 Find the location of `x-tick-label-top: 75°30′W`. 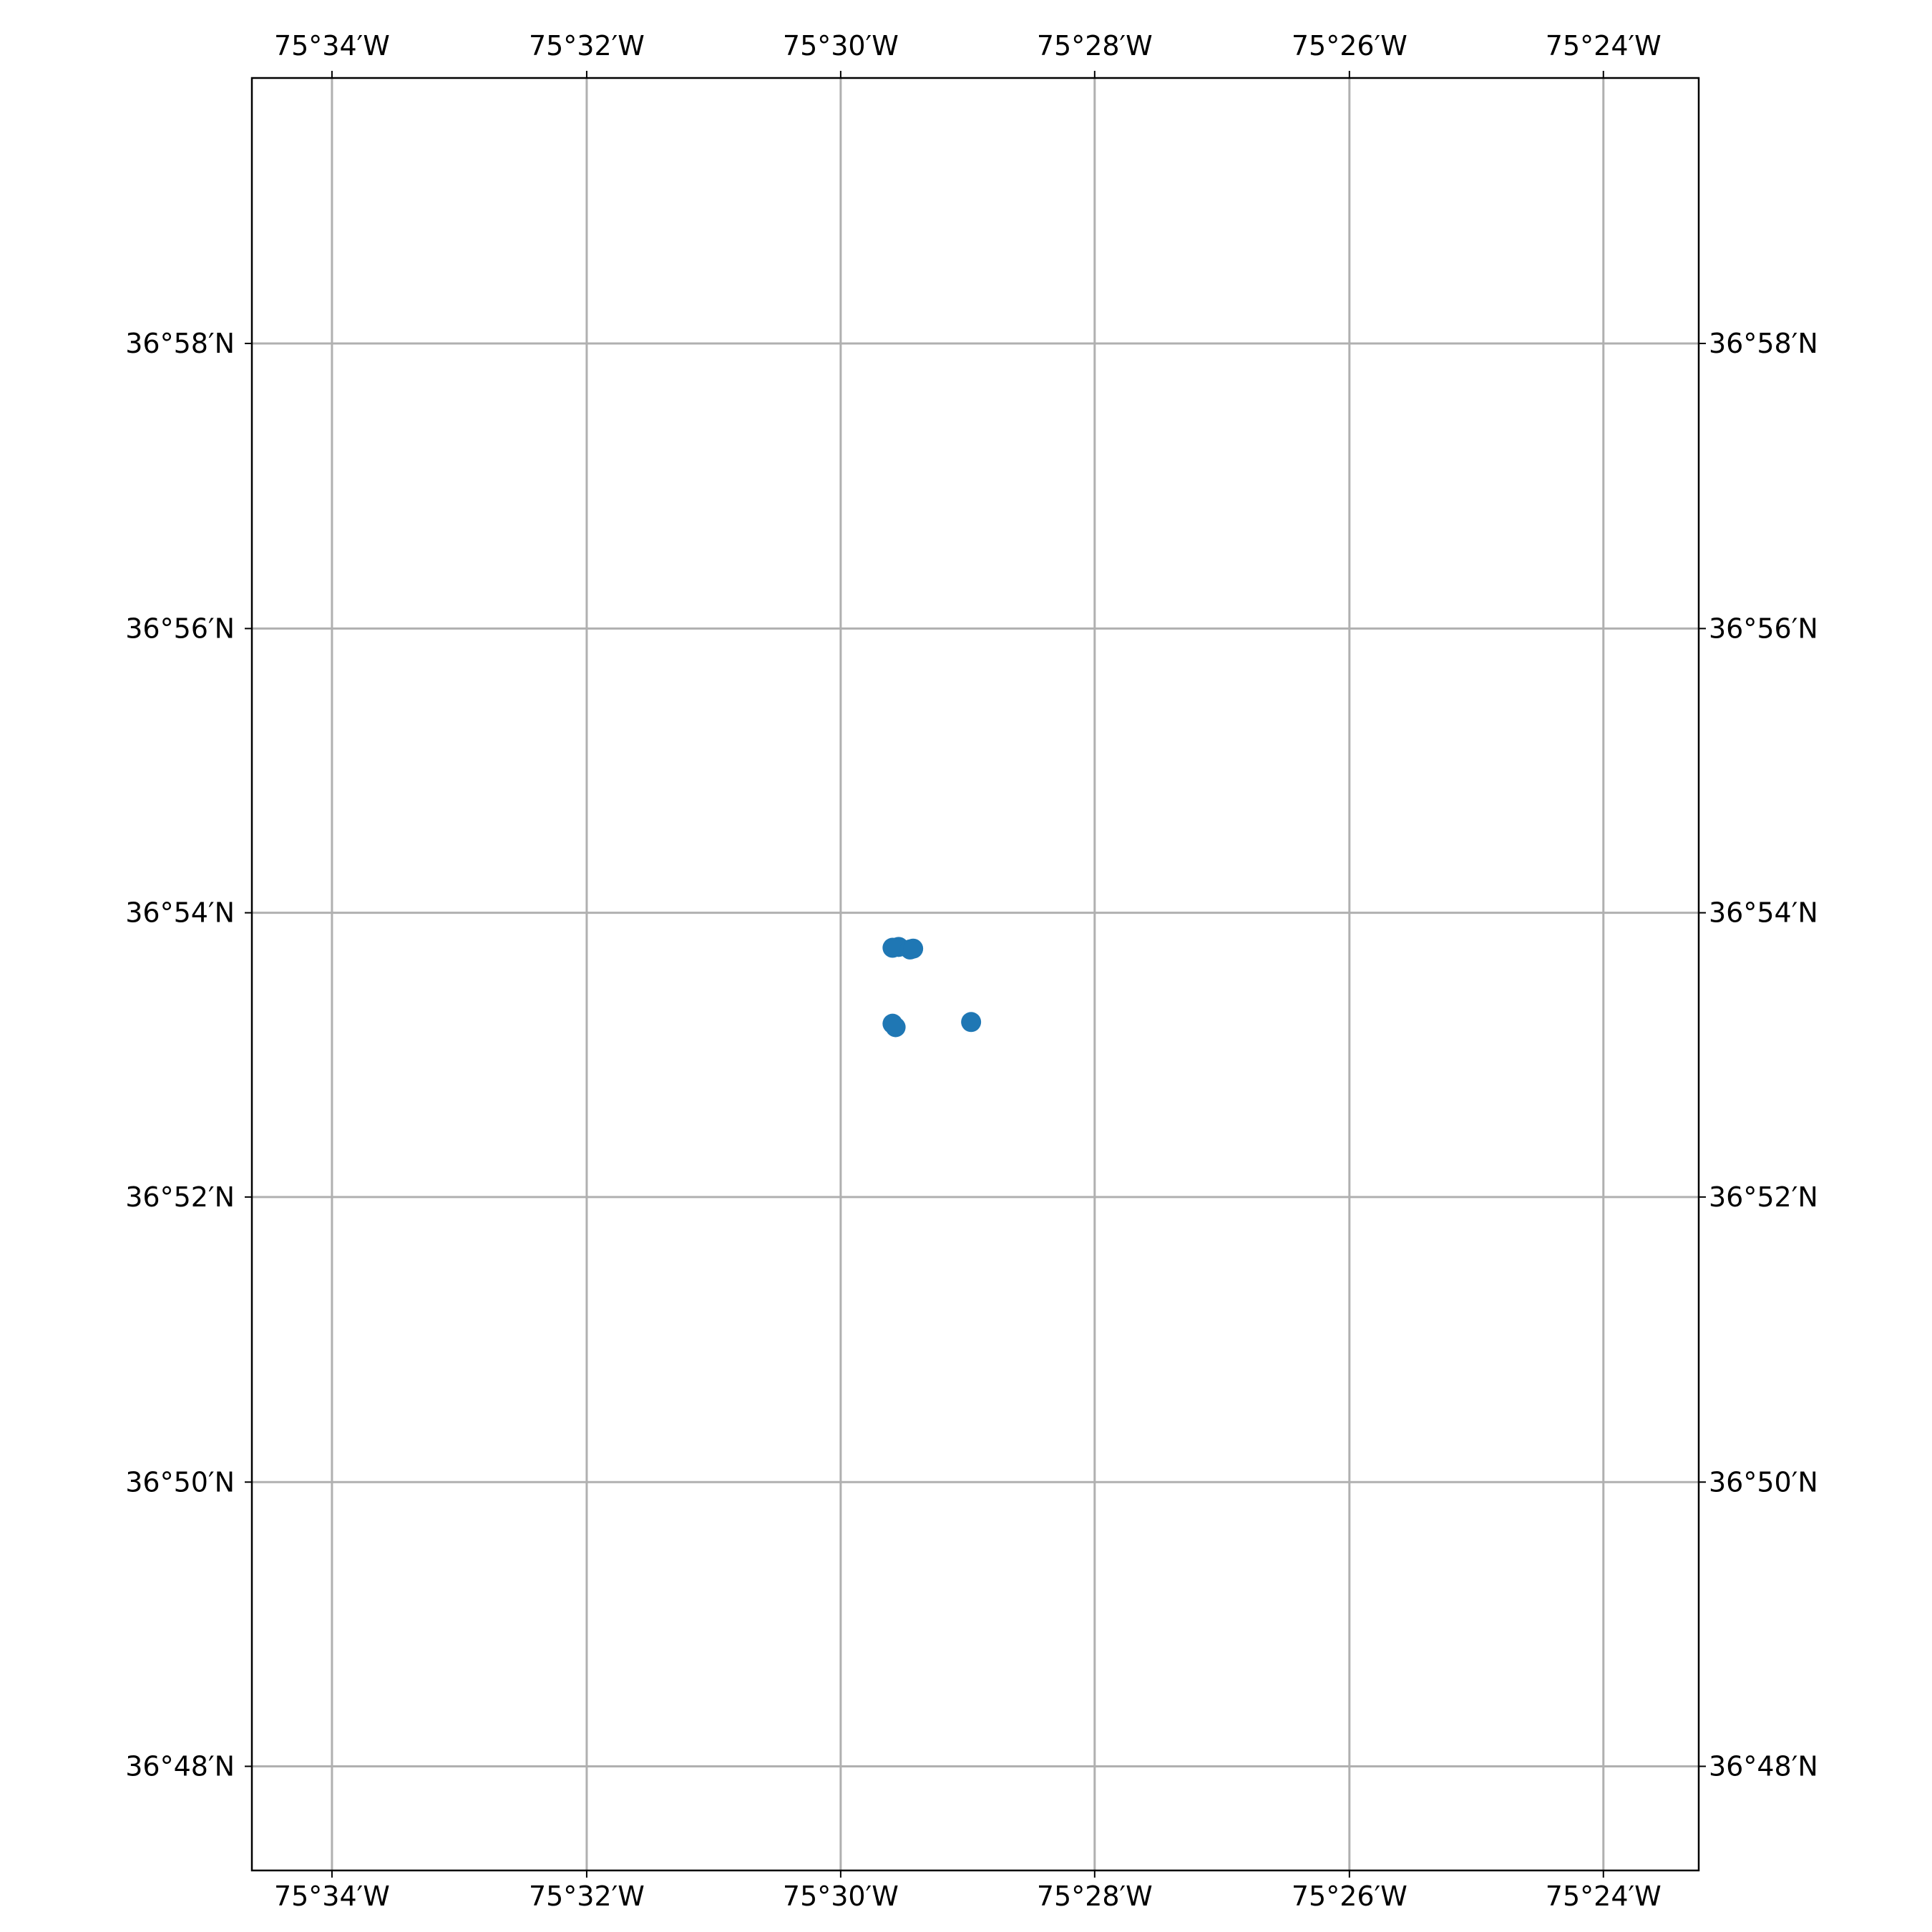

x-tick-label-top: 75°30′W is located at coordinates (841, 46).